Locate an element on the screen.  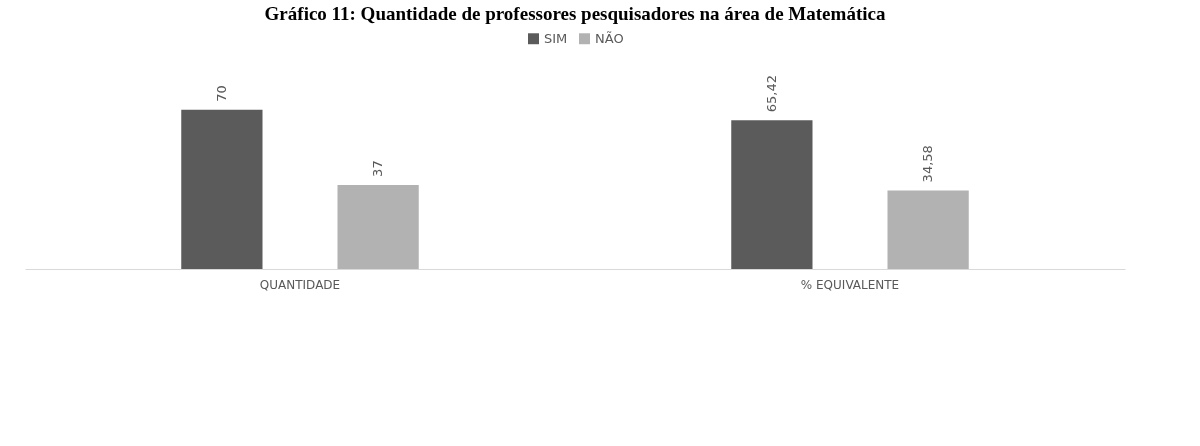
legend-label: NÃO is located at coordinates (609, 38).